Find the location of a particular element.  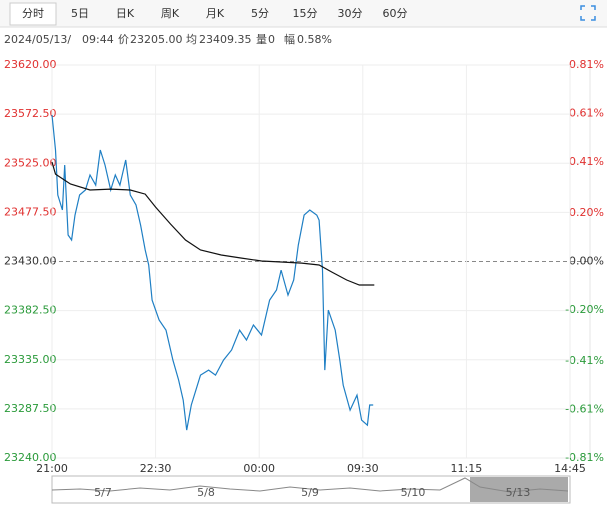

y-tick-label: 23240.00 is located at coordinates (30, 457).